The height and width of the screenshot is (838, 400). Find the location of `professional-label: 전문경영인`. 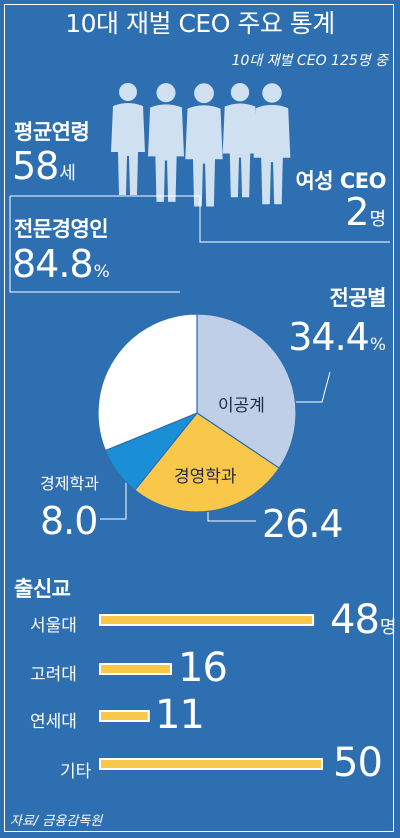

professional-label: 전문경영인 is located at coordinates (61, 229).